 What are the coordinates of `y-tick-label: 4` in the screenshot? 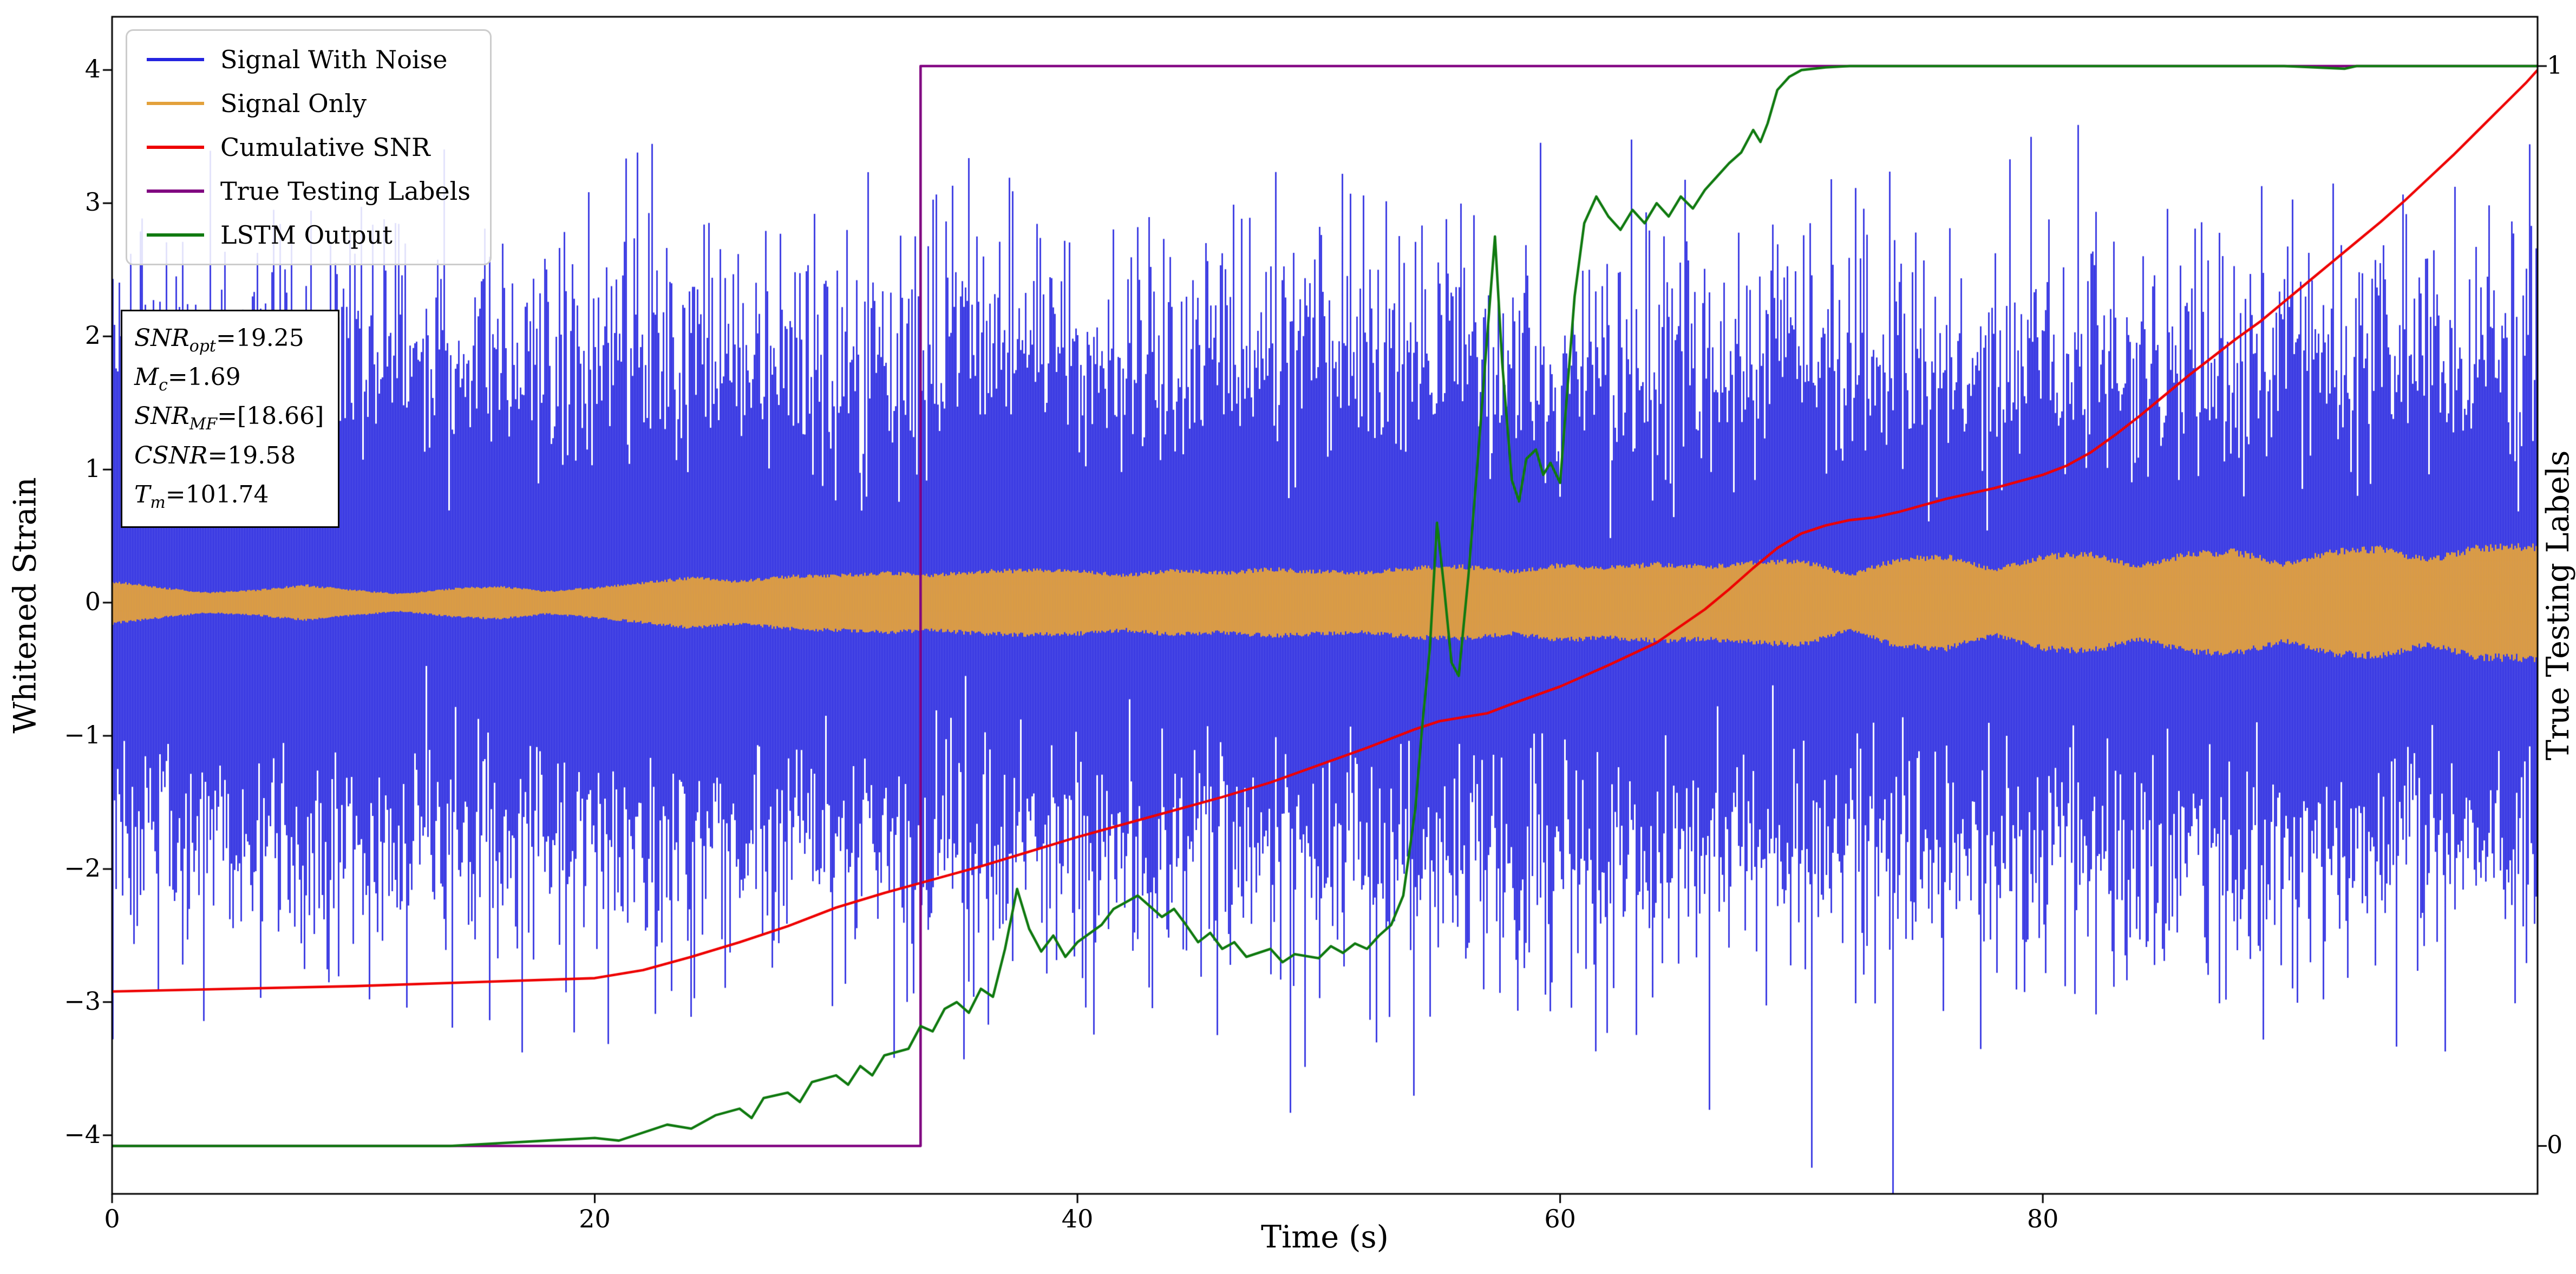 It's located at (92, 69).